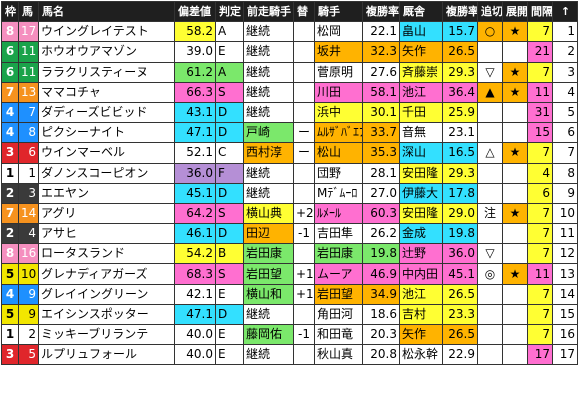 The width and height of the screenshot is (578, 401). What do you see at coordinates (421, 133) in the screenshot?
I see `stable-cell: 音無` at bounding box center [421, 133].